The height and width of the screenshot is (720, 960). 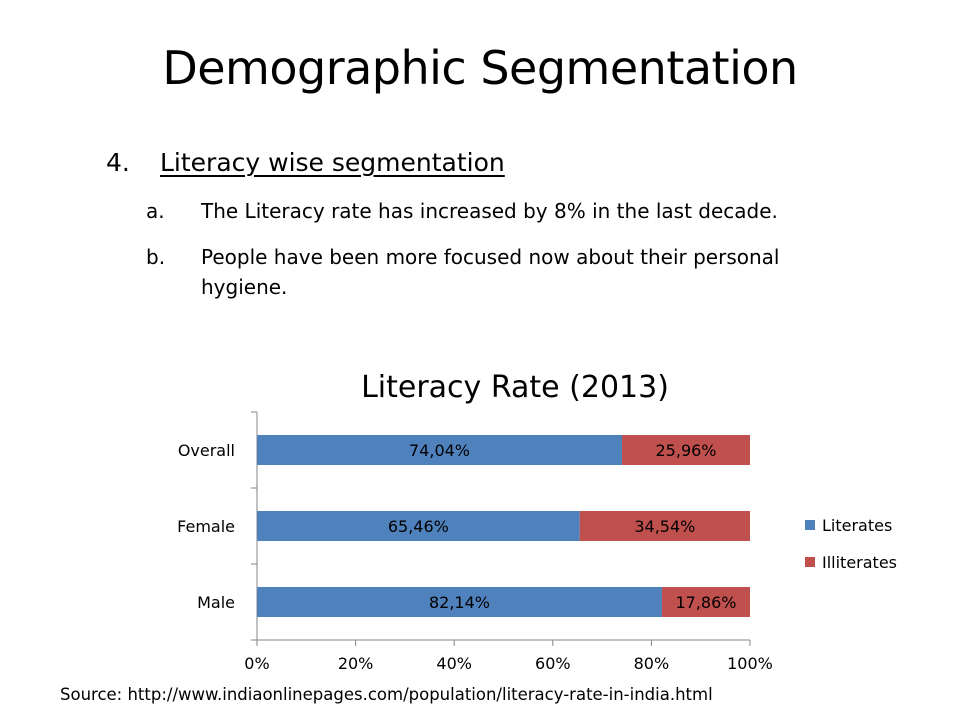 I want to click on bullet-literacy-segmentation: 4. Literacy wise segmentation, so click(x=305, y=163).